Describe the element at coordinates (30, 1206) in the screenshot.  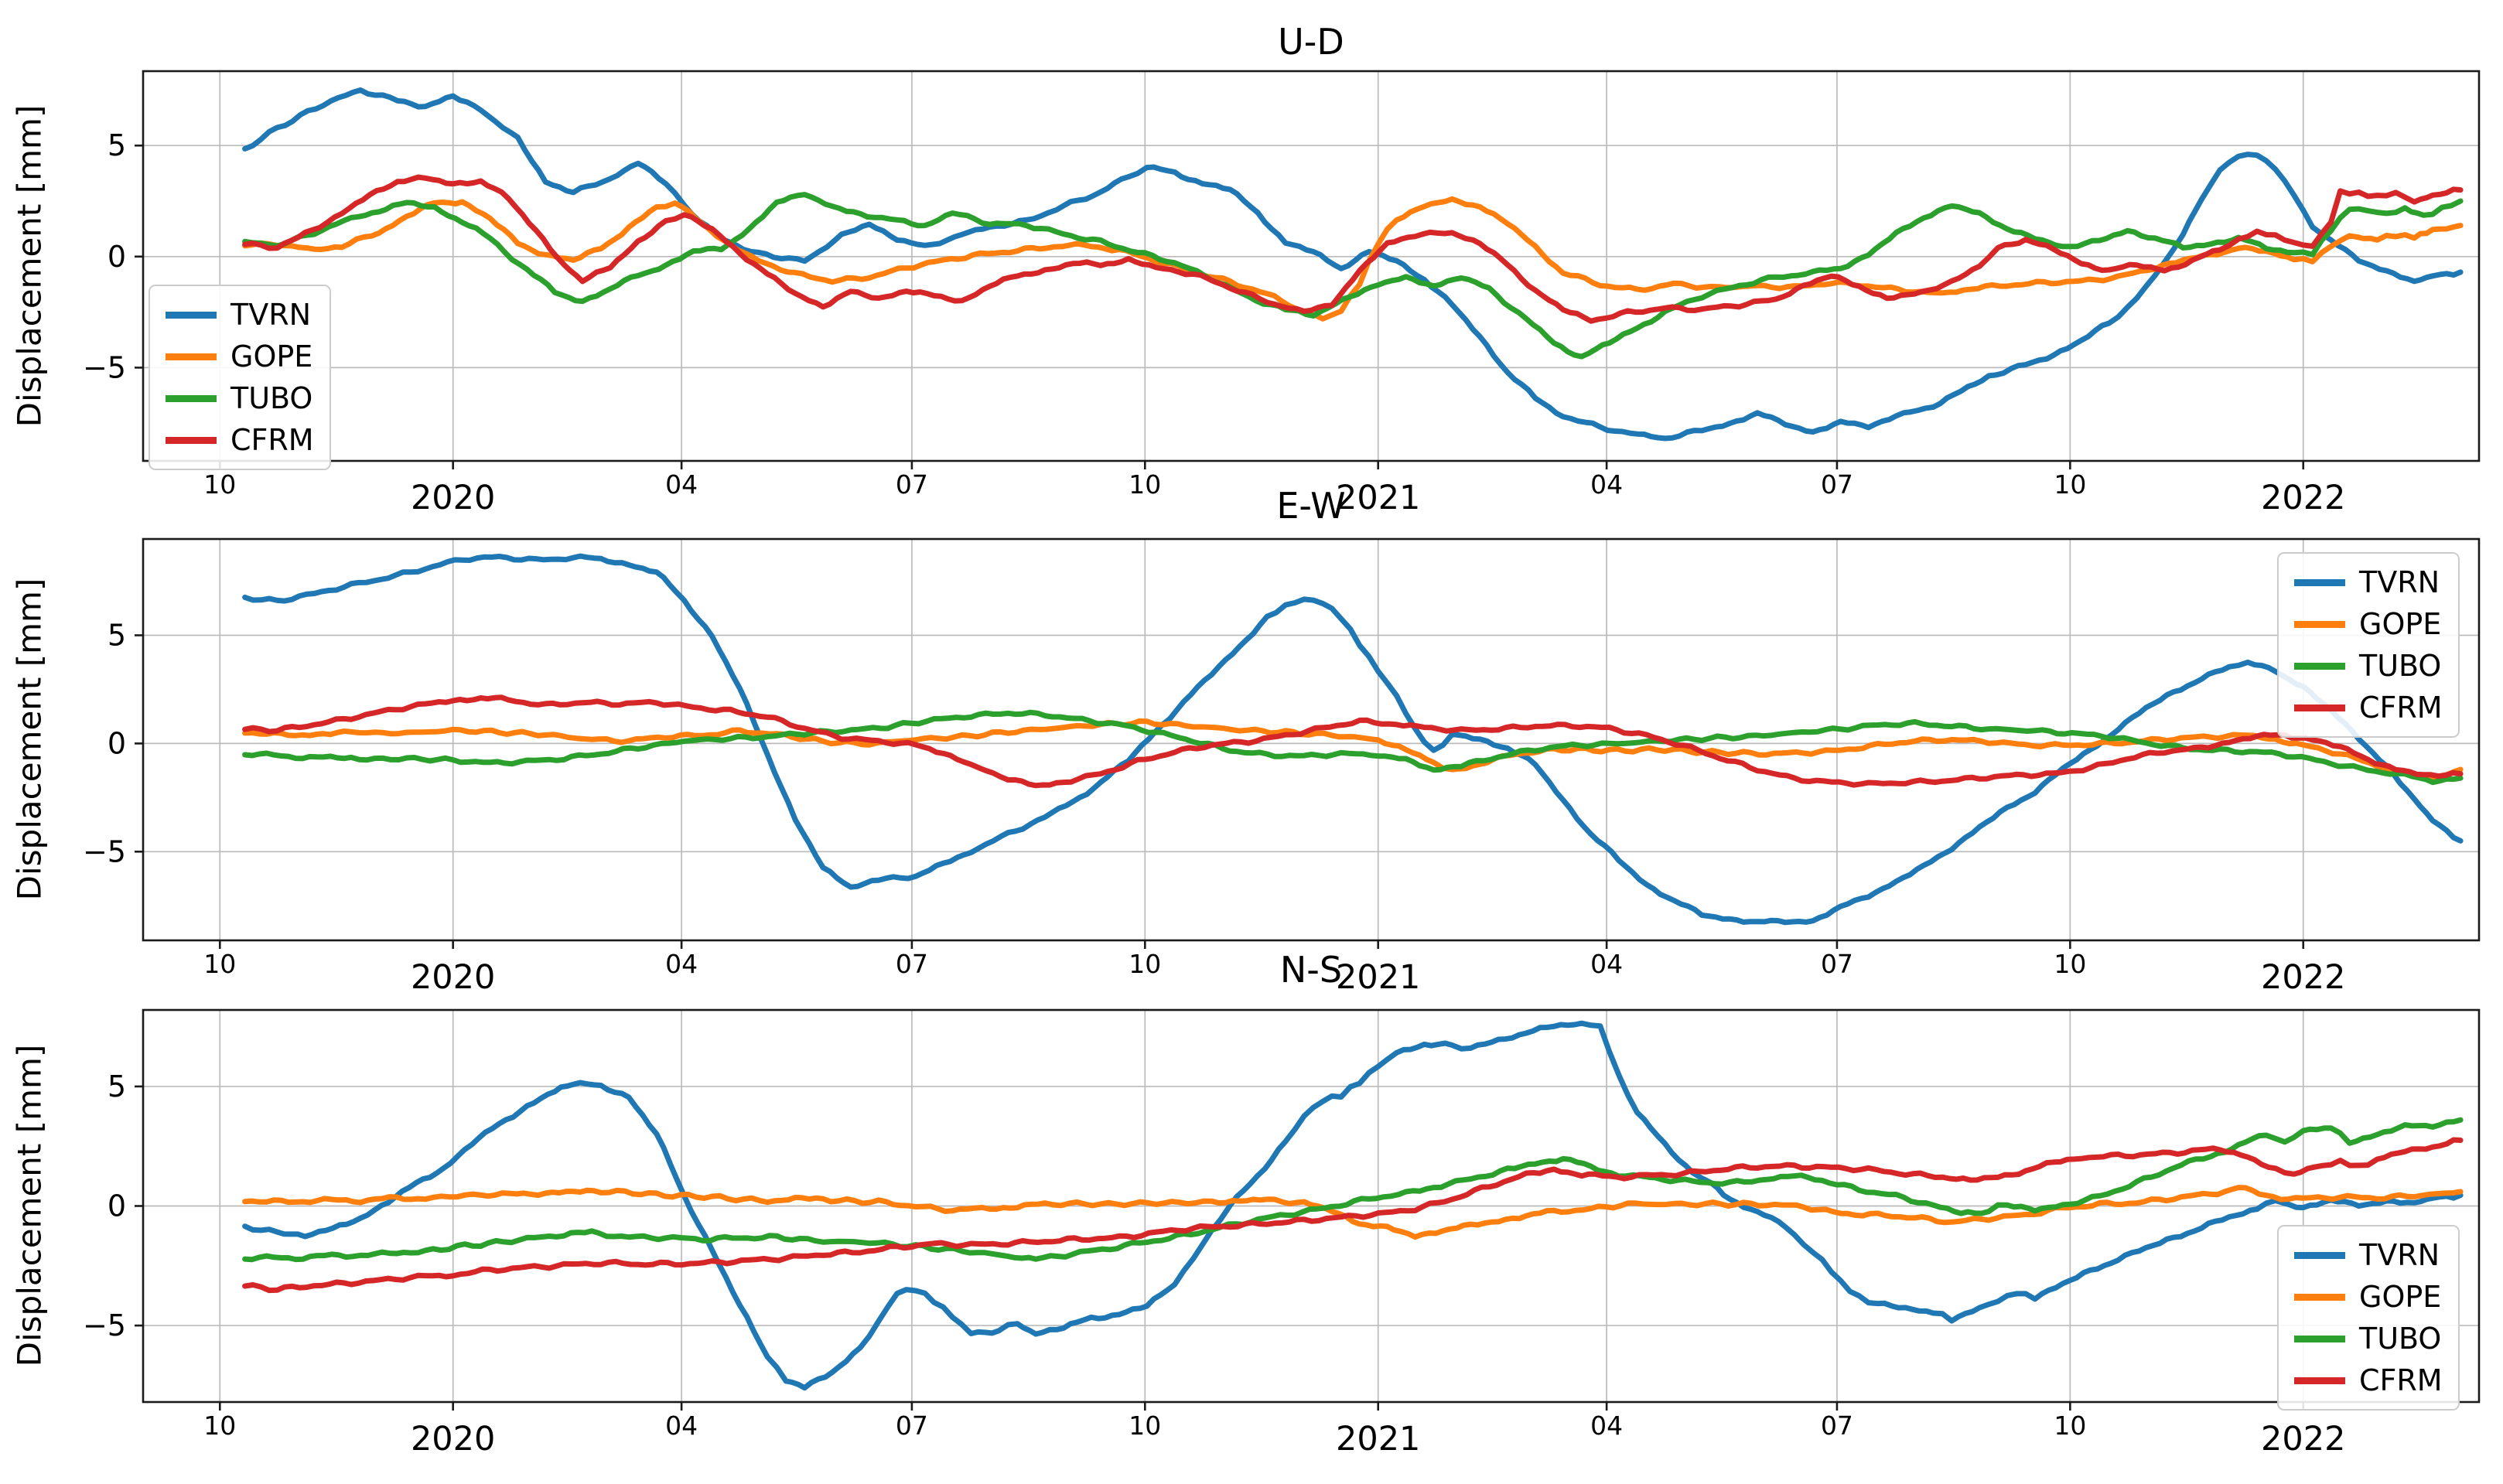
I see `y-axis-label-ns: Displacement [mm]` at that location.